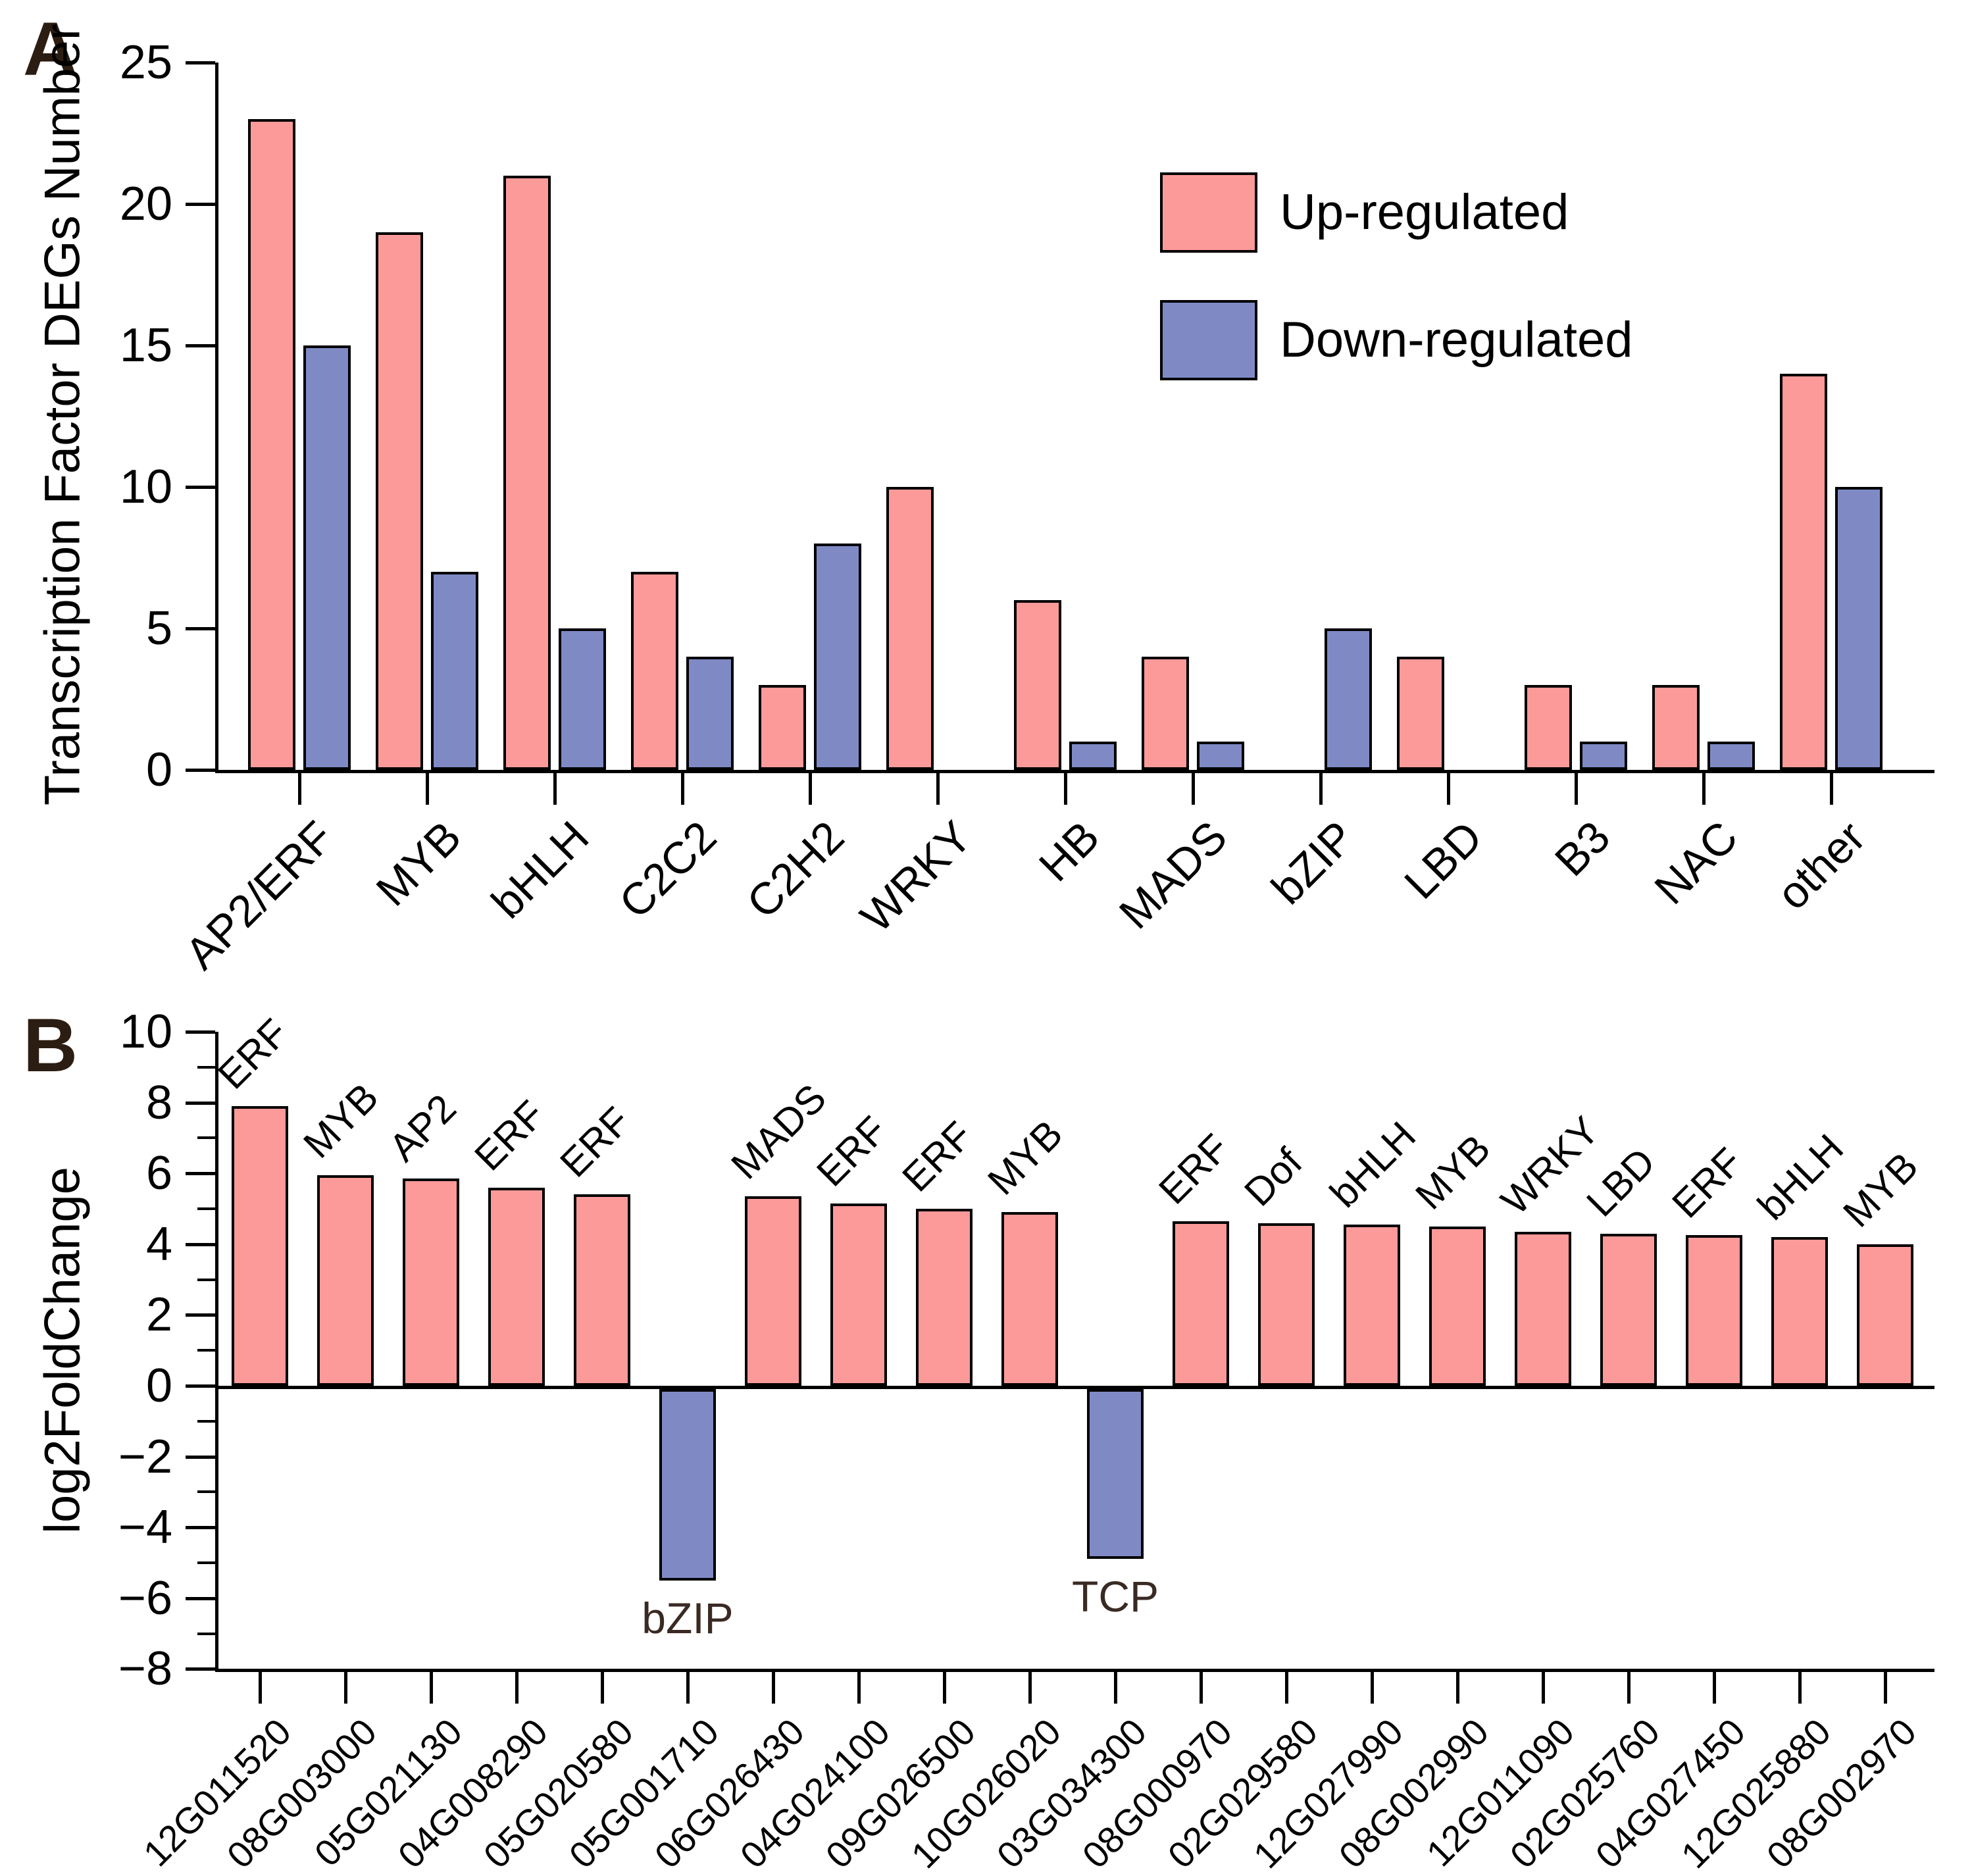  Describe the element at coordinates (260, 1246) in the screenshot. I see `bar-up-12G011520` at that location.